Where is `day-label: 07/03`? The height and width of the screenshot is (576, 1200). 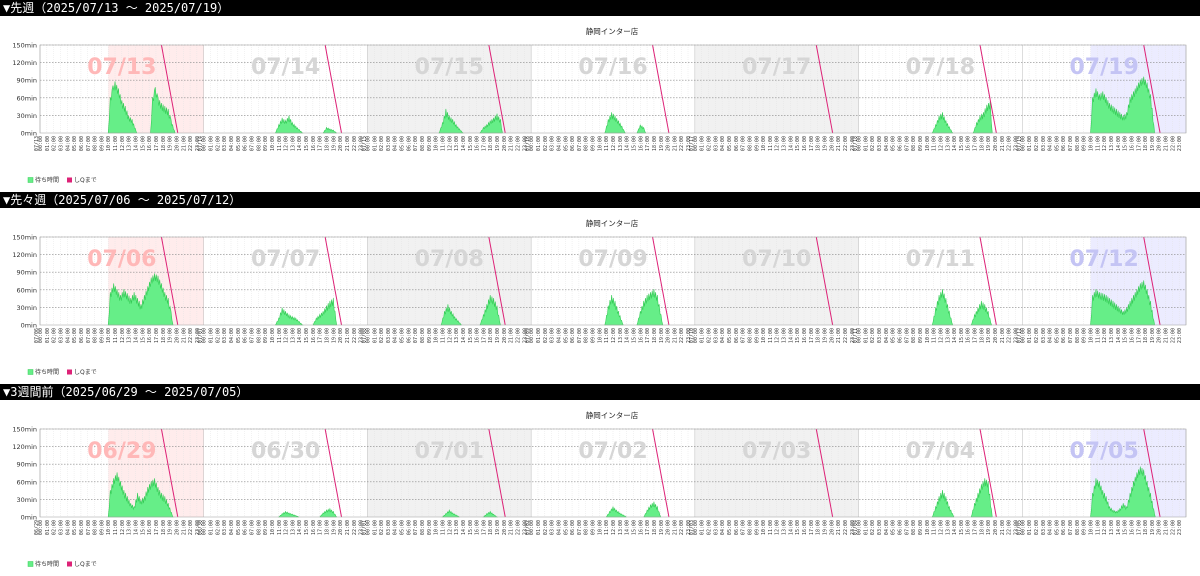 day-label: 07/03 is located at coordinates (776, 451).